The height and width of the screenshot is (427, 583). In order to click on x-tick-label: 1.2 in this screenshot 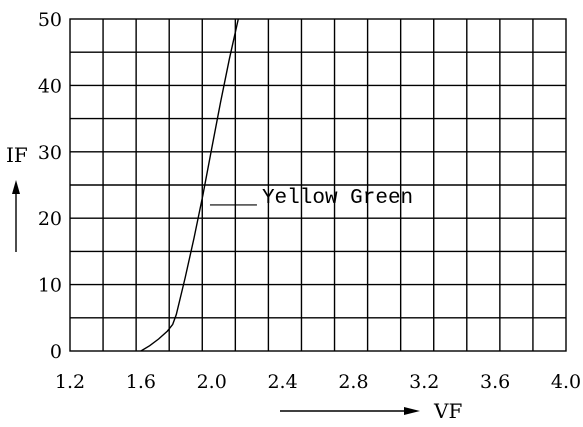, I will do `click(70, 382)`.